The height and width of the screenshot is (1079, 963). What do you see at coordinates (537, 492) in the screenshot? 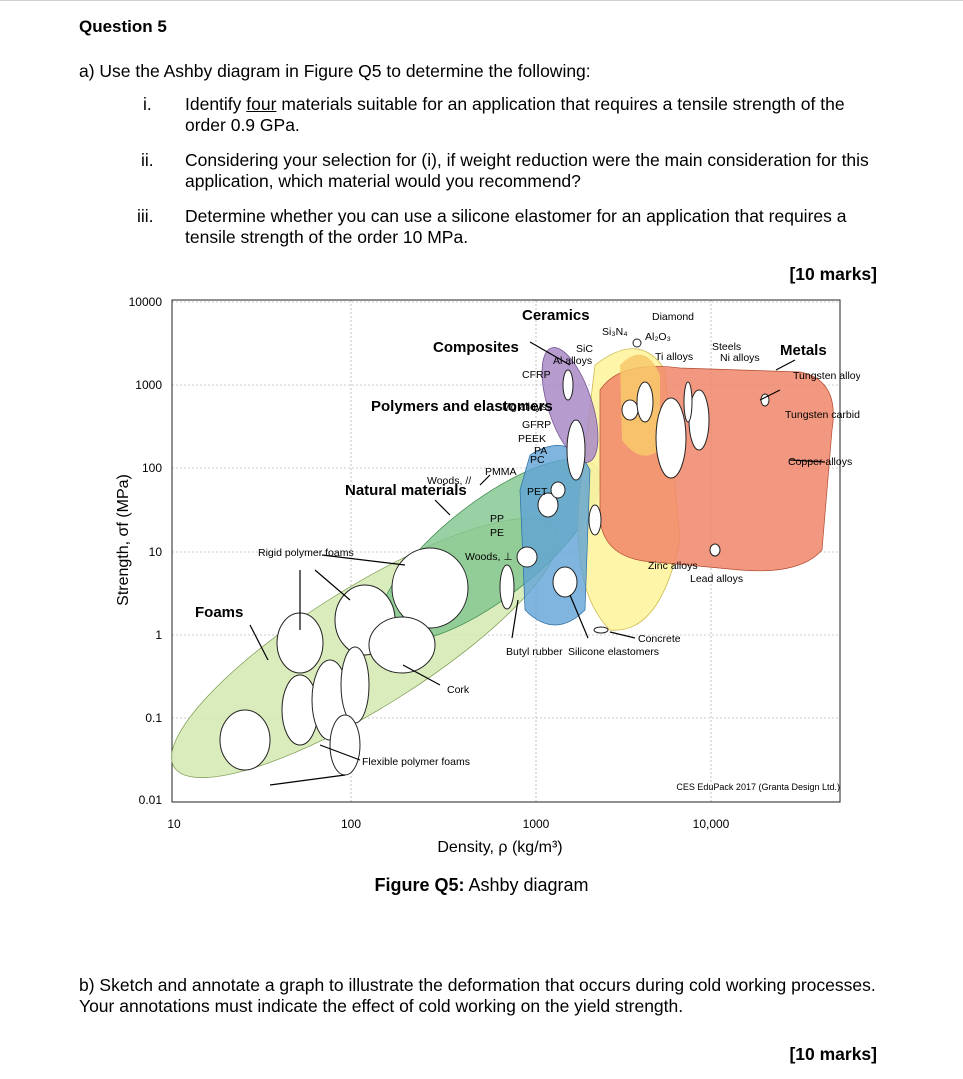
I see `material-label: PET` at bounding box center [537, 492].